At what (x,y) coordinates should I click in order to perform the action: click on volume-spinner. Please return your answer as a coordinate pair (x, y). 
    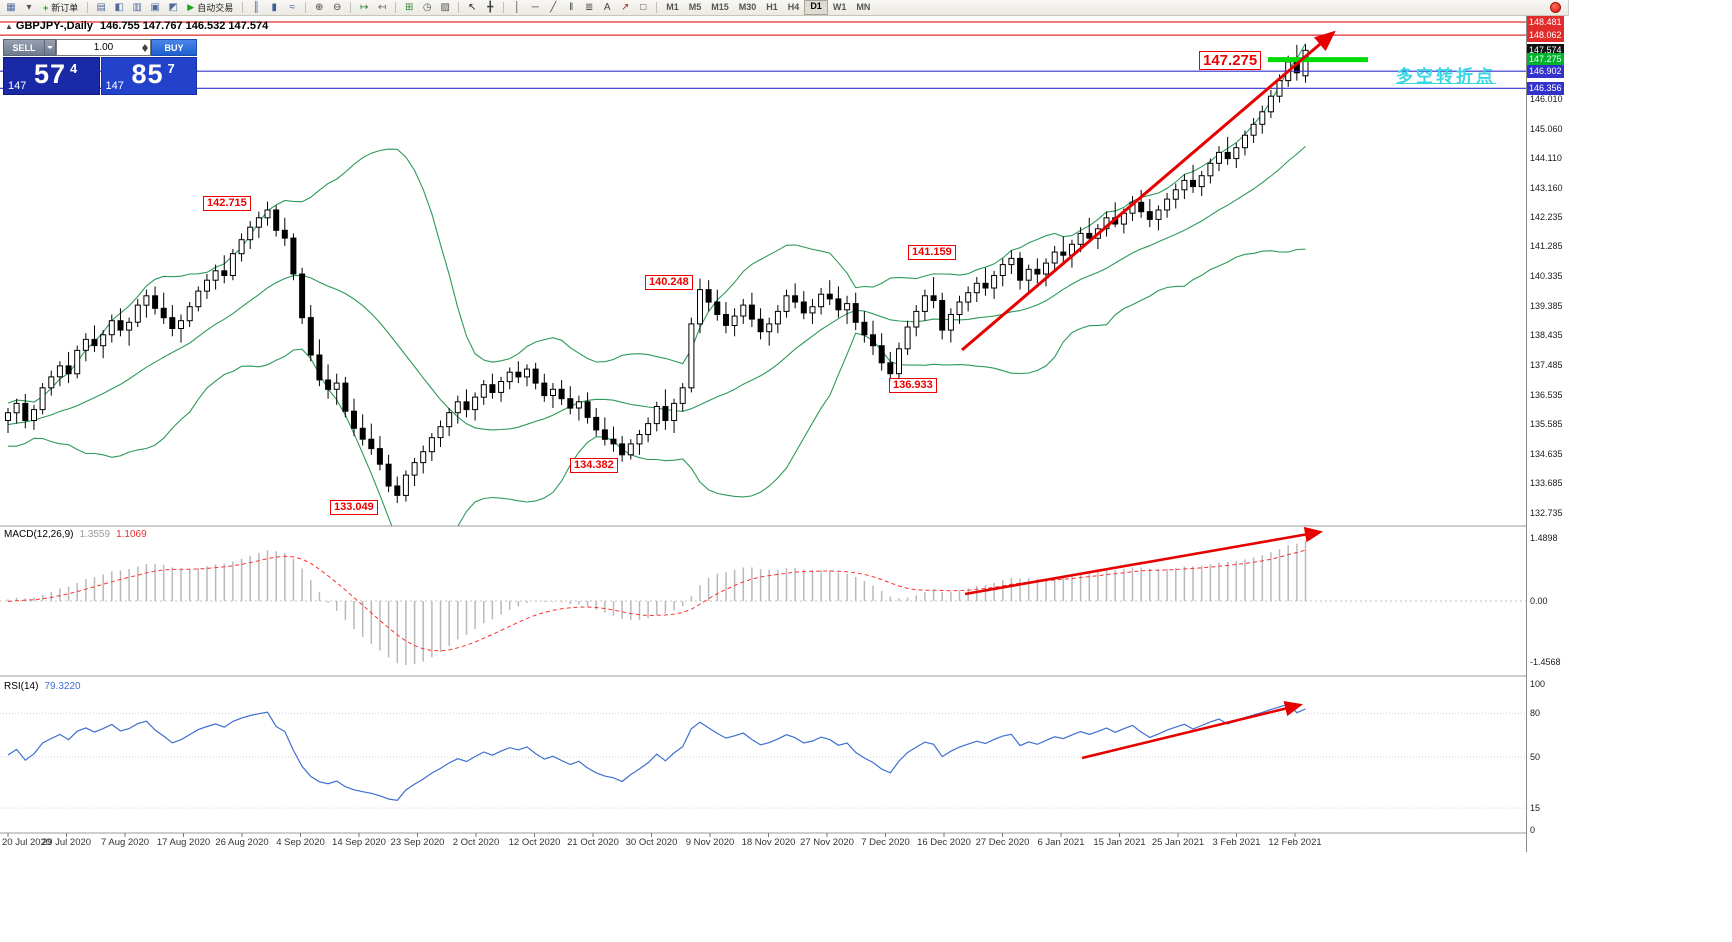
    Looking at the image, I should click on (144, 47).